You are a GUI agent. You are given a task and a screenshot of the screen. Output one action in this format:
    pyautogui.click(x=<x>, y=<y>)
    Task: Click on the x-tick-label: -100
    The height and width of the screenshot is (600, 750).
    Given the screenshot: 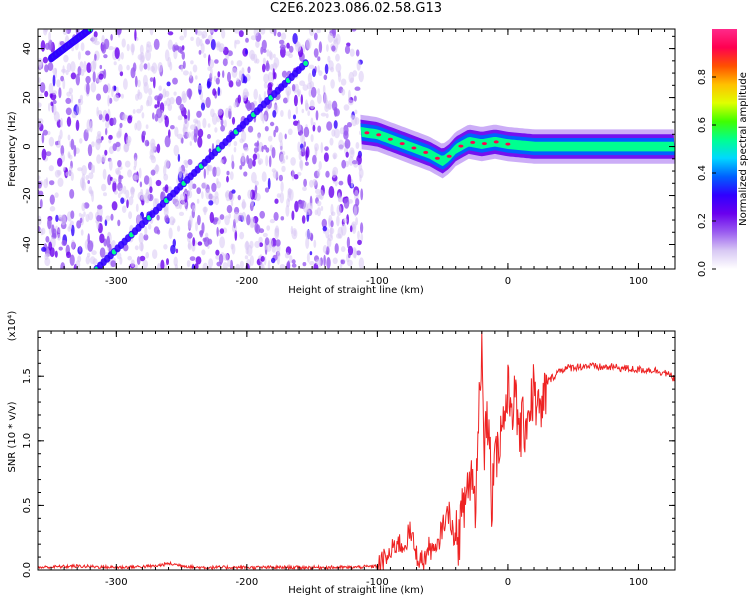 What is the action you would take?
    pyautogui.click(x=377, y=582)
    